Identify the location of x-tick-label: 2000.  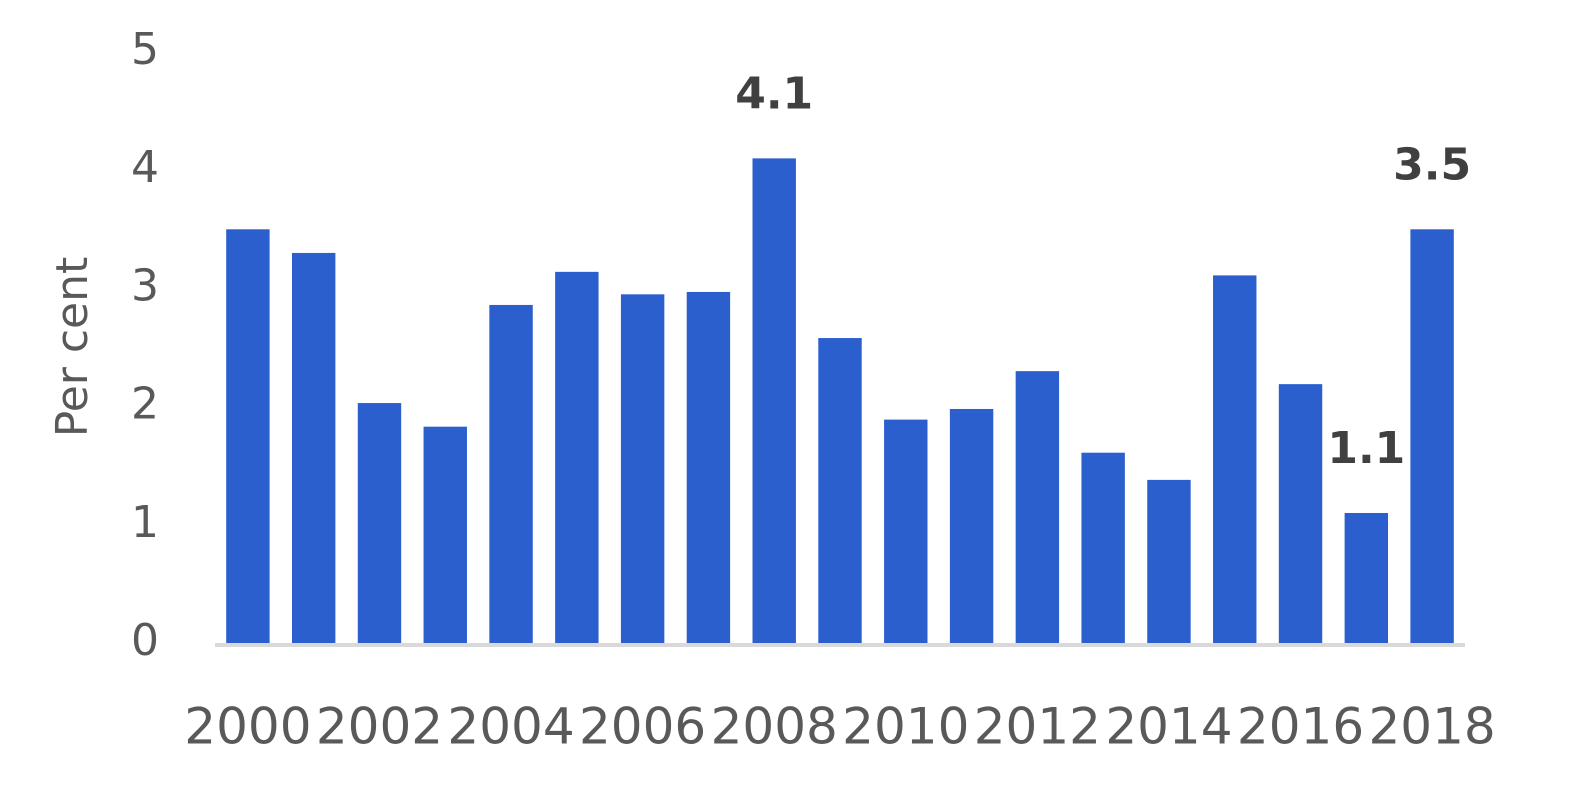
(247, 727).